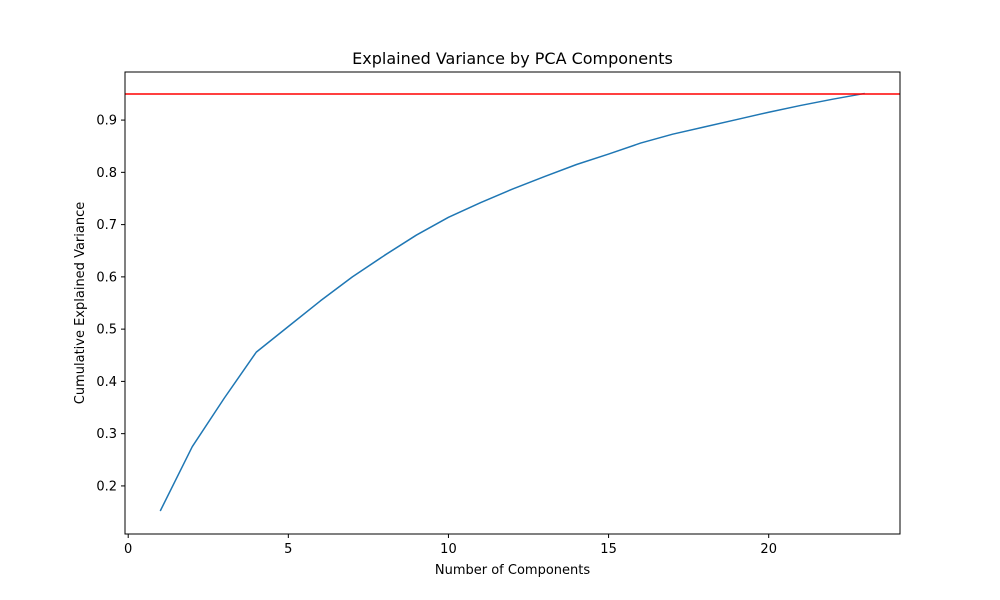 The width and height of the screenshot is (1000, 600). Describe the element at coordinates (106, 434) in the screenshot. I see `y-tick-label: 0.3` at that location.